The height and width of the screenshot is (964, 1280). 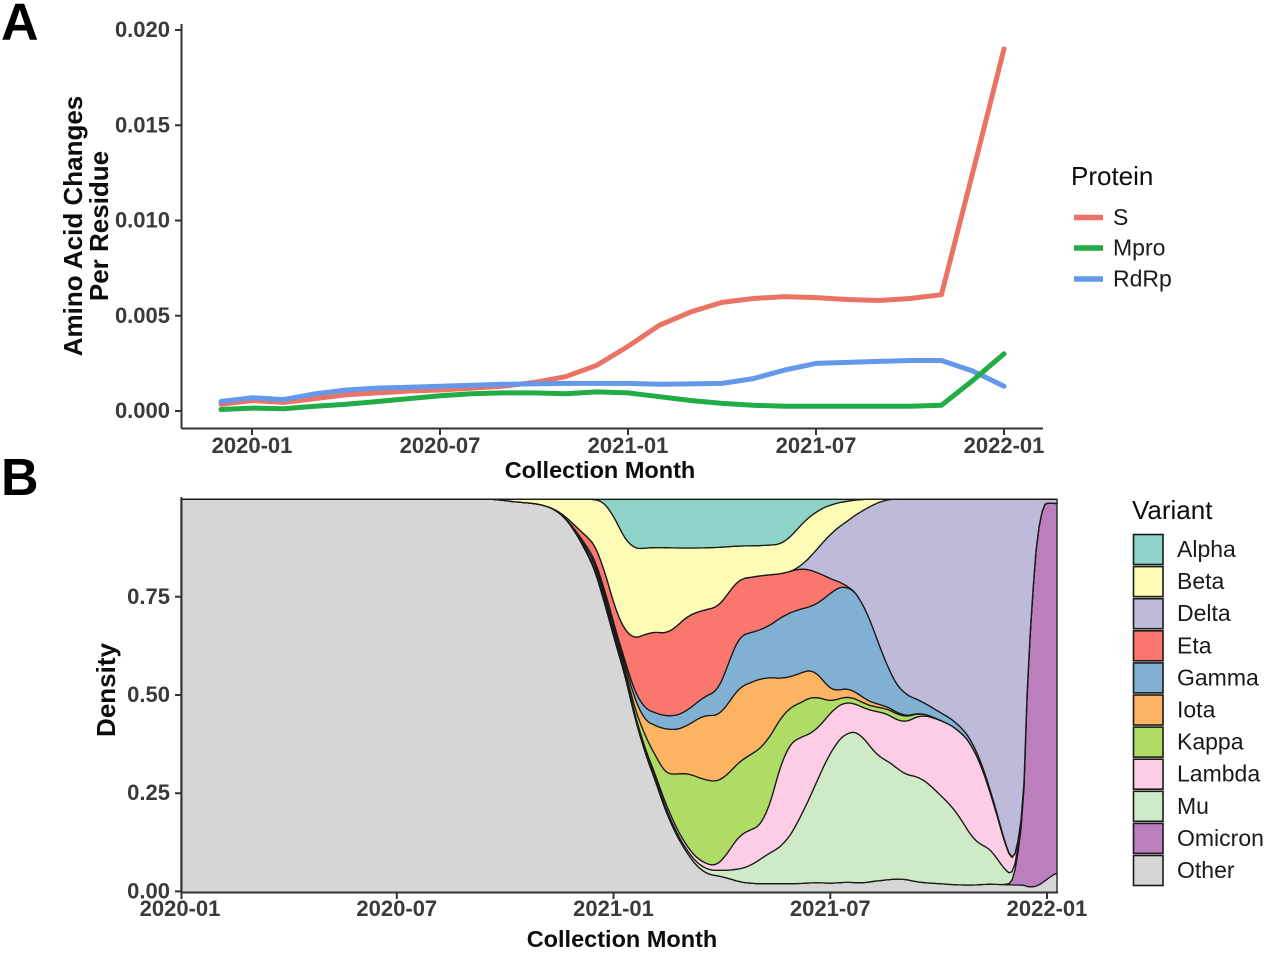 What do you see at coordinates (1206, 870) in the screenshot?
I see `svg-text: Other` at bounding box center [1206, 870].